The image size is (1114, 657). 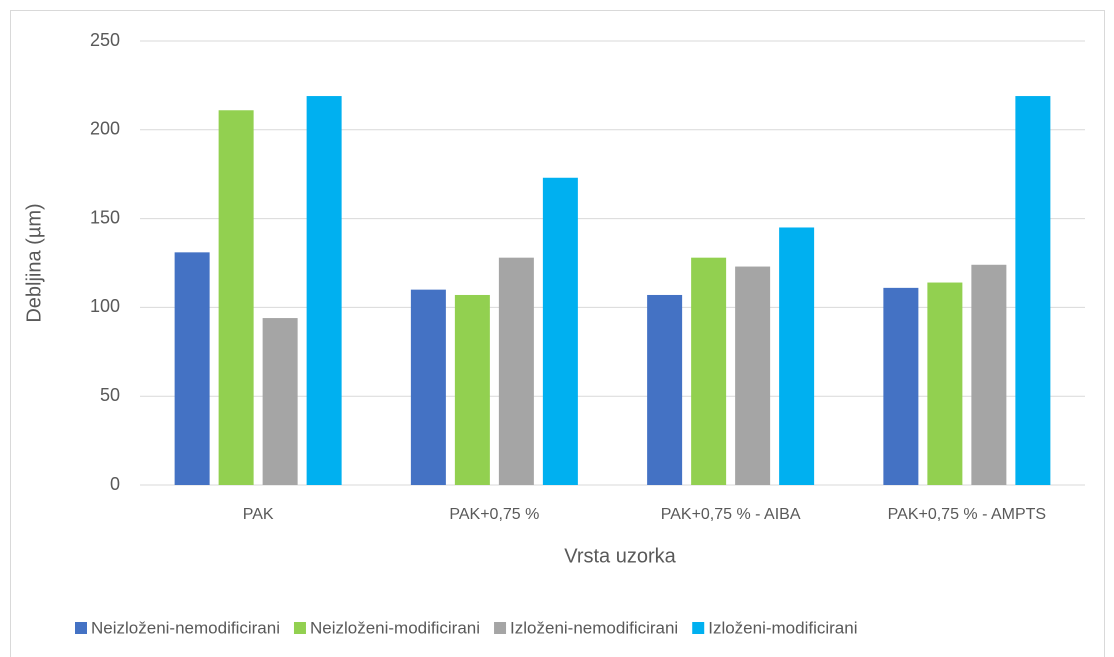 I want to click on y-tick-label: 100, so click(x=105, y=306).